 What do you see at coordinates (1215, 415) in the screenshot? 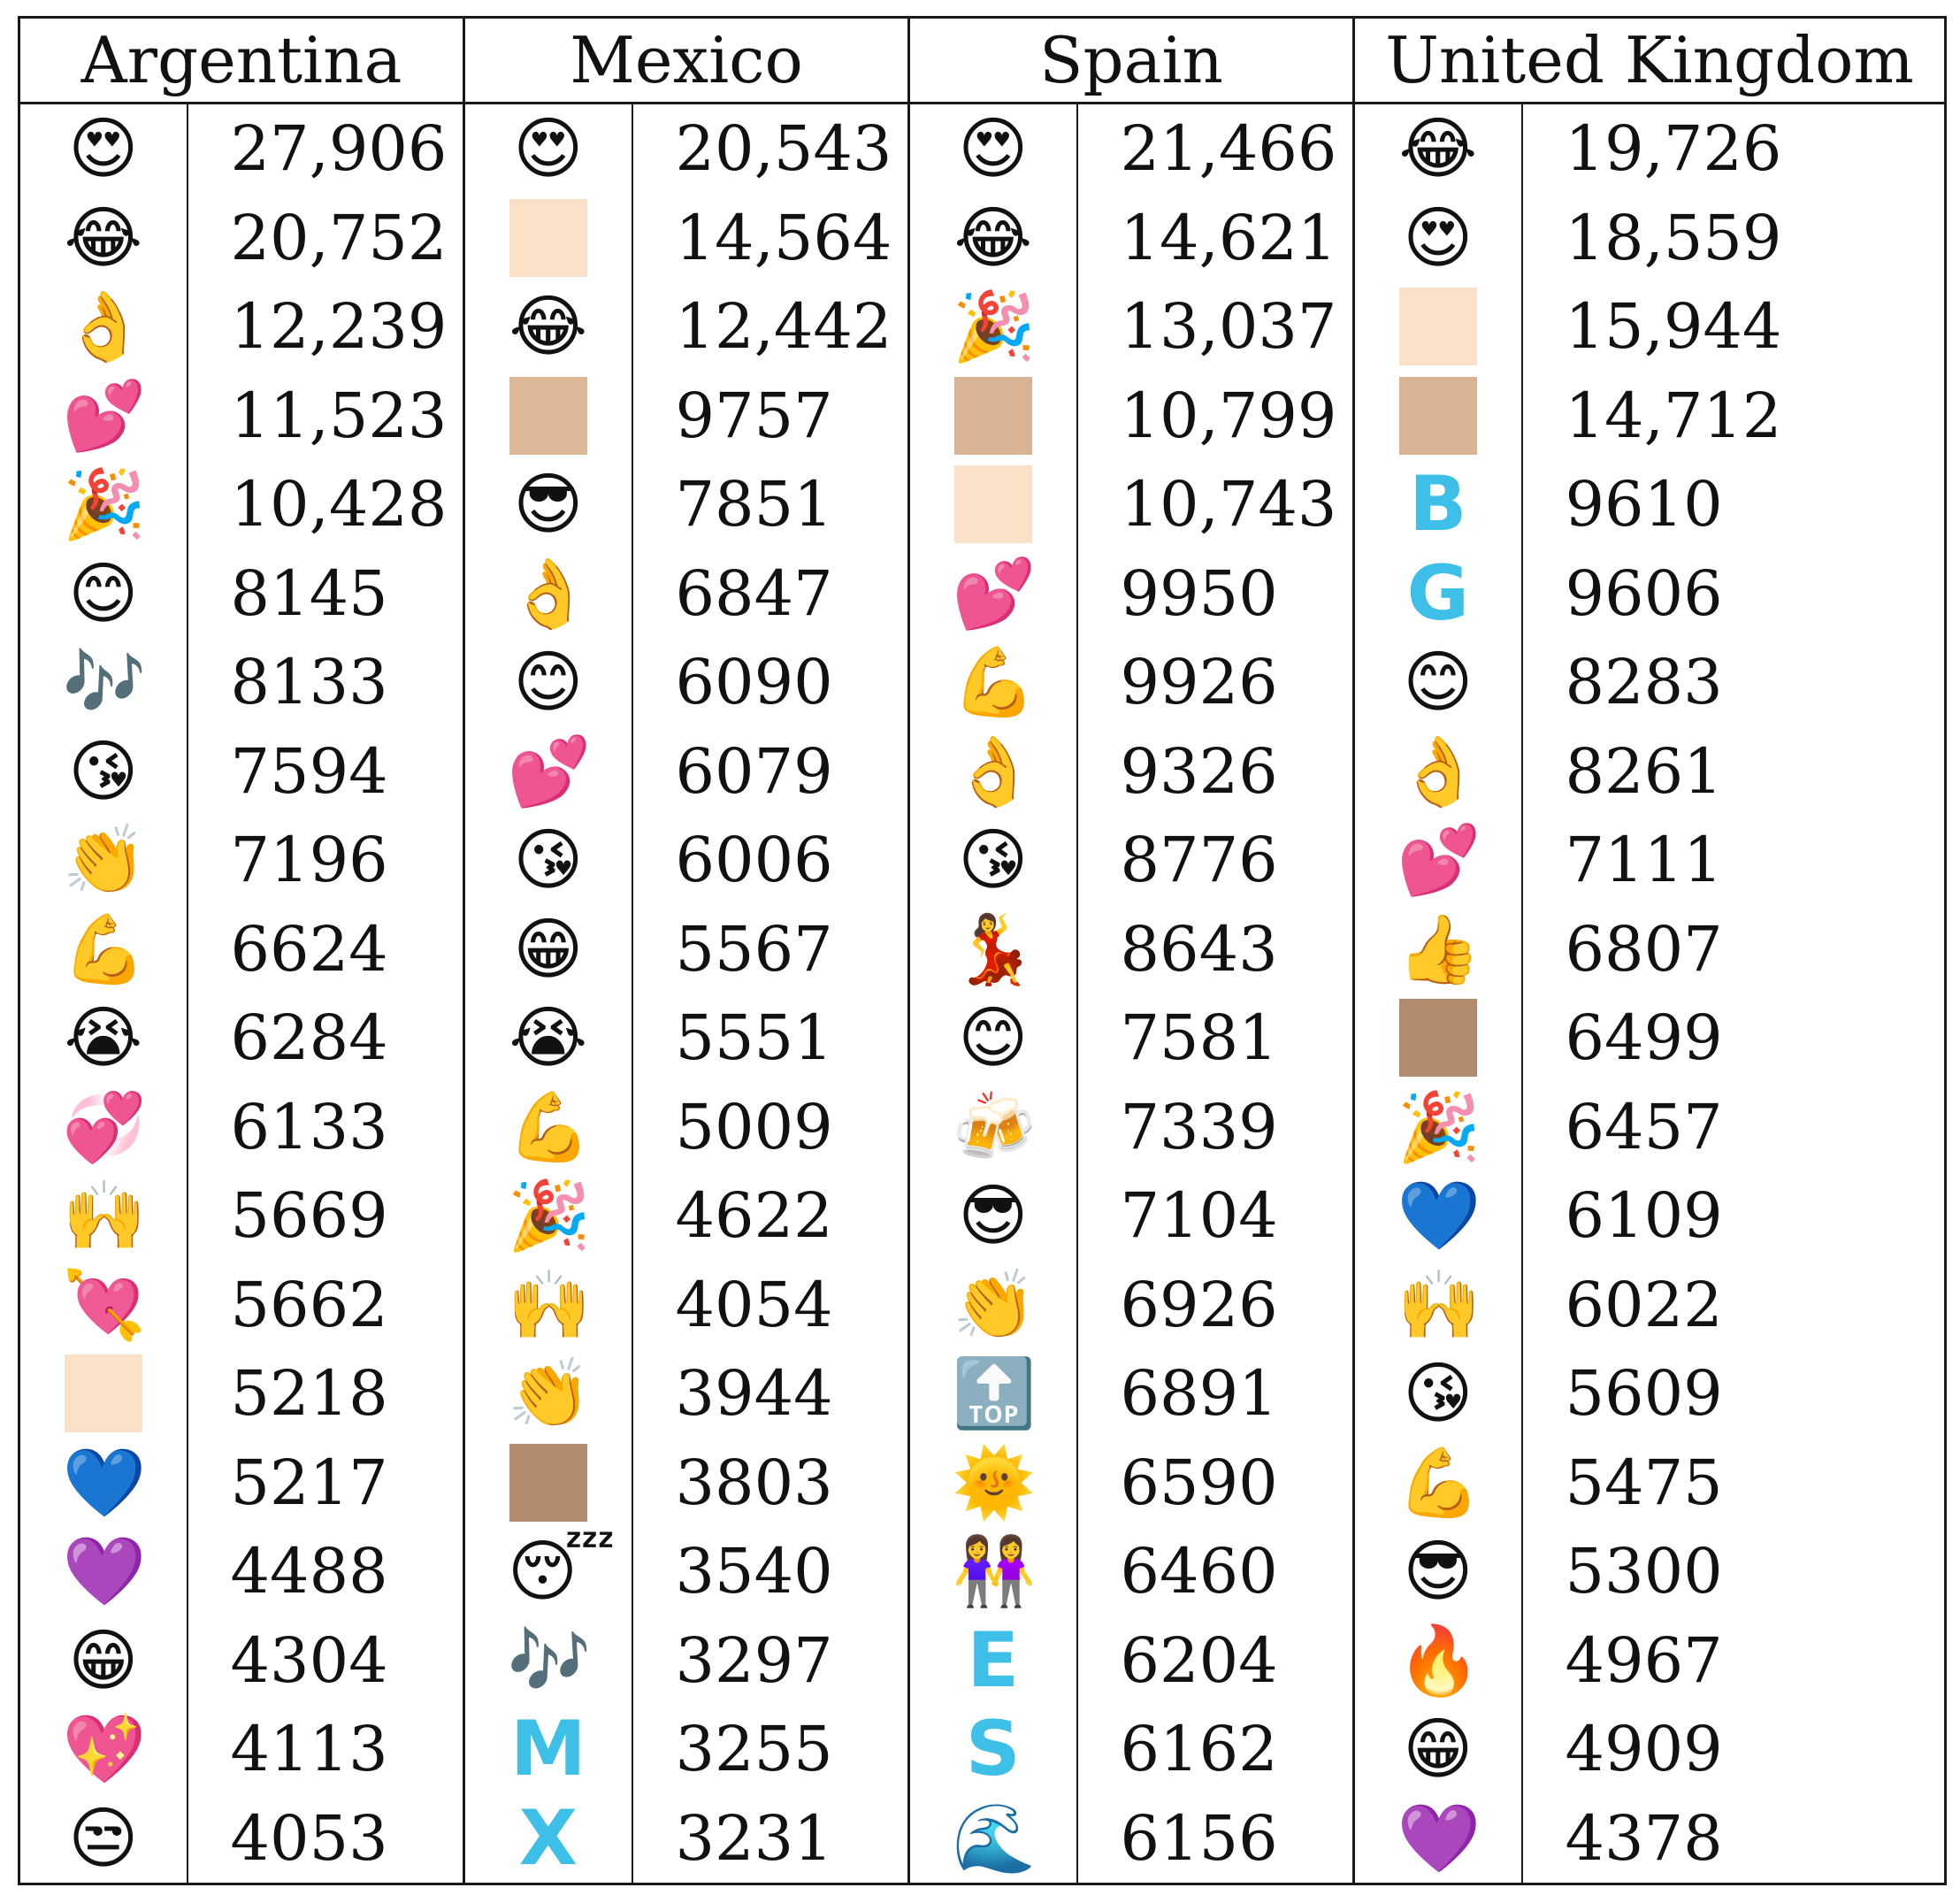
I see `count-cell: 10,799` at bounding box center [1215, 415].